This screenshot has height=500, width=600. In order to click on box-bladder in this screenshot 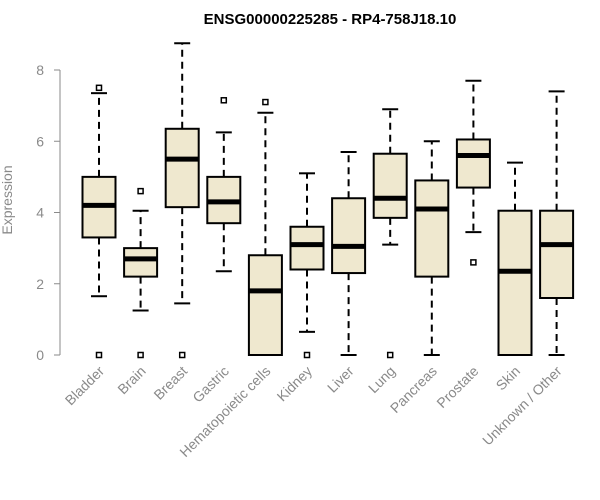, I will do `click(99, 221)`.